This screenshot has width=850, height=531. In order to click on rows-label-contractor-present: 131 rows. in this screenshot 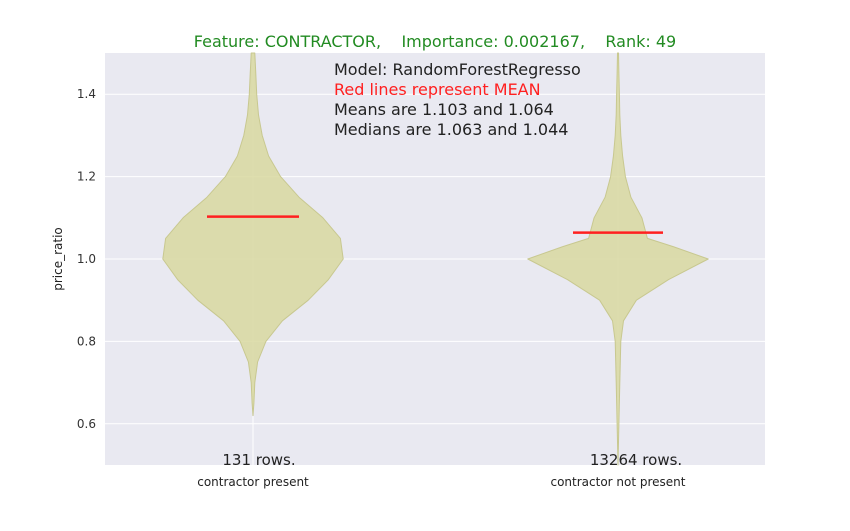, I will do `click(258, 460)`.